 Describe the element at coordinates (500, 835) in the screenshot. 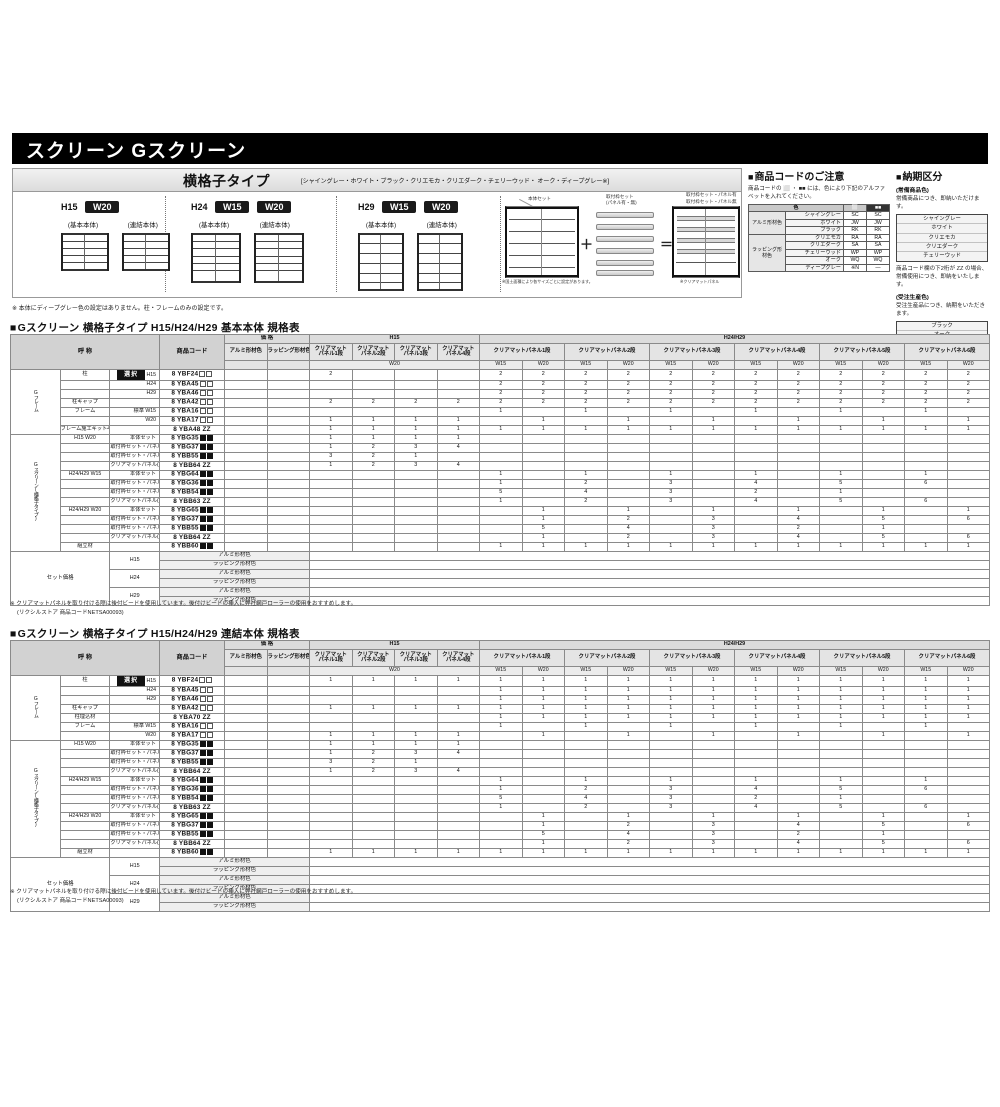

I see `table-row: 取付枠セット・パネル無(1段)8 YBB55 5 4 3 2 1` at that location.